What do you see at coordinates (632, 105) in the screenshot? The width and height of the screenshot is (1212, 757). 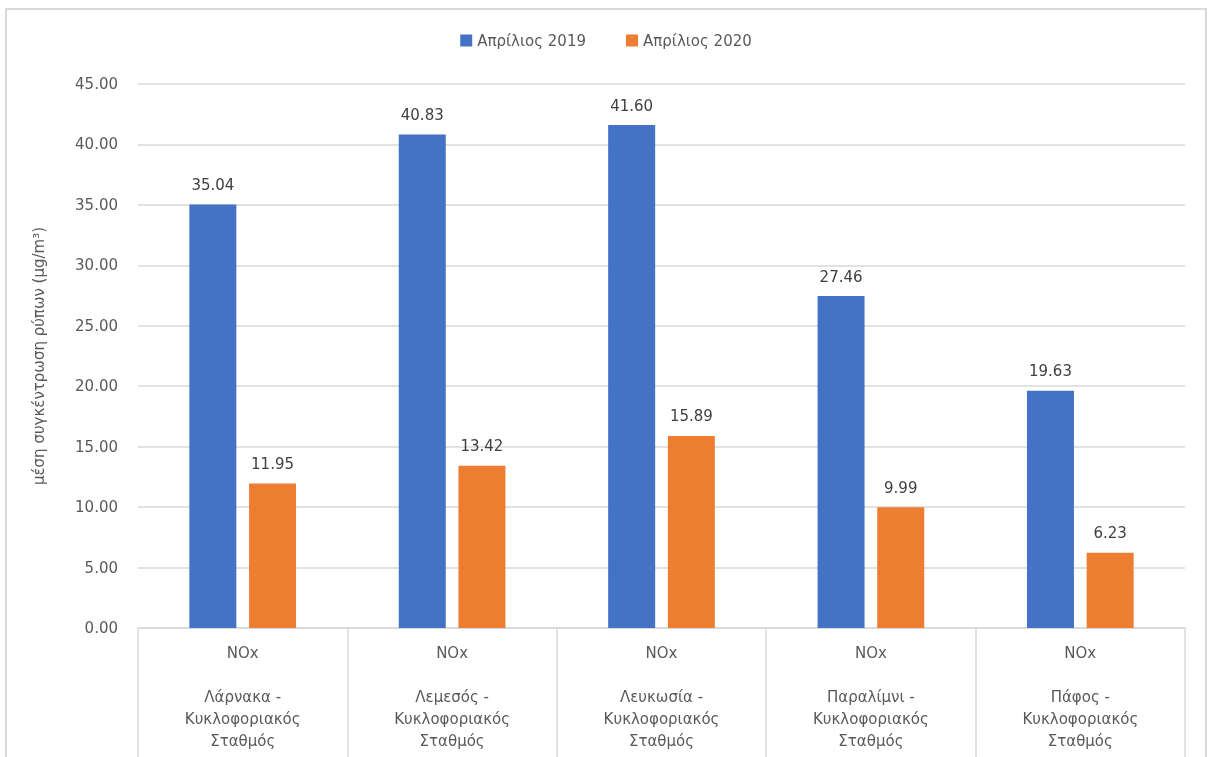 I see `data-label: 41.60` at bounding box center [632, 105].